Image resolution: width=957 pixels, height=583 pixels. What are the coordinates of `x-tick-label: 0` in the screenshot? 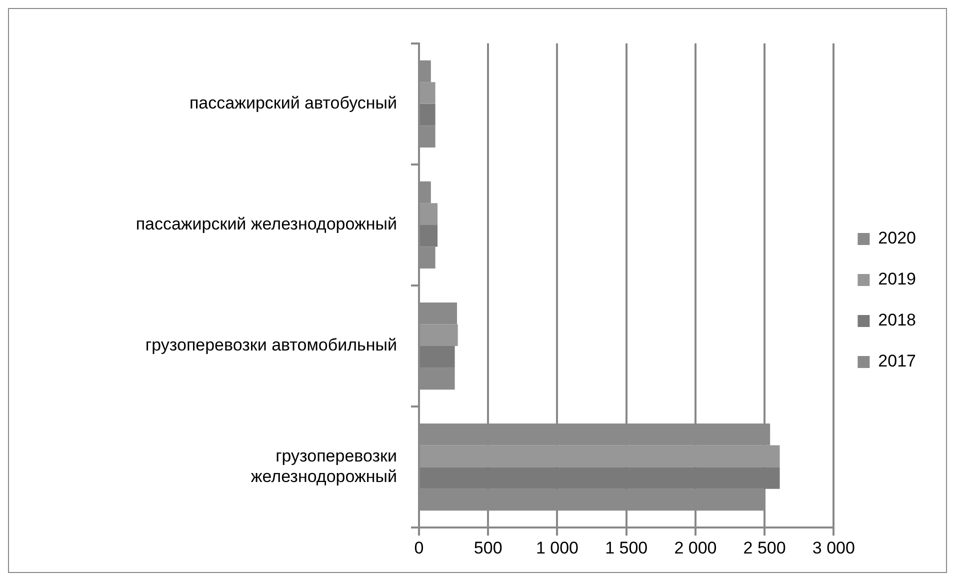 It's located at (419, 548).